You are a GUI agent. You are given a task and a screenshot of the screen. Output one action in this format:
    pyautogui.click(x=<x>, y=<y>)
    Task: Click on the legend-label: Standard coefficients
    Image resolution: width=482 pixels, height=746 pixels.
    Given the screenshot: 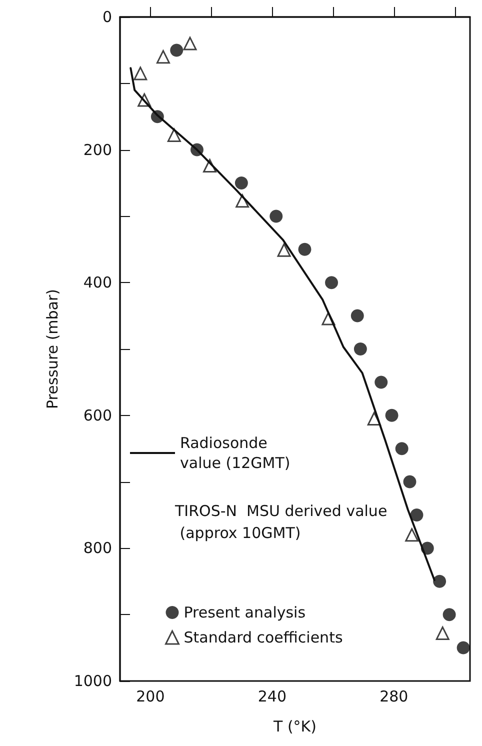 What is the action you would take?
    pyautogui.click(x=263, y=637)
    